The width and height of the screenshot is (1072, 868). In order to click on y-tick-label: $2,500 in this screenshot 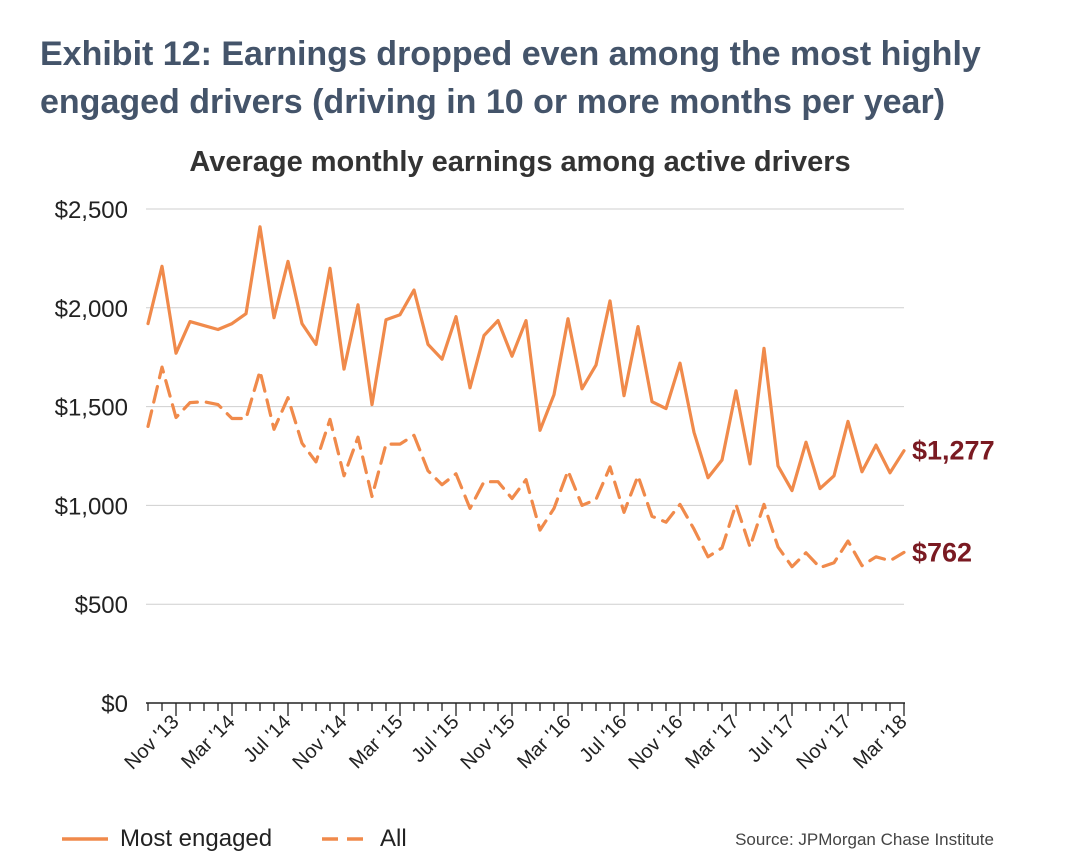, I will do `click(91, 210)`.